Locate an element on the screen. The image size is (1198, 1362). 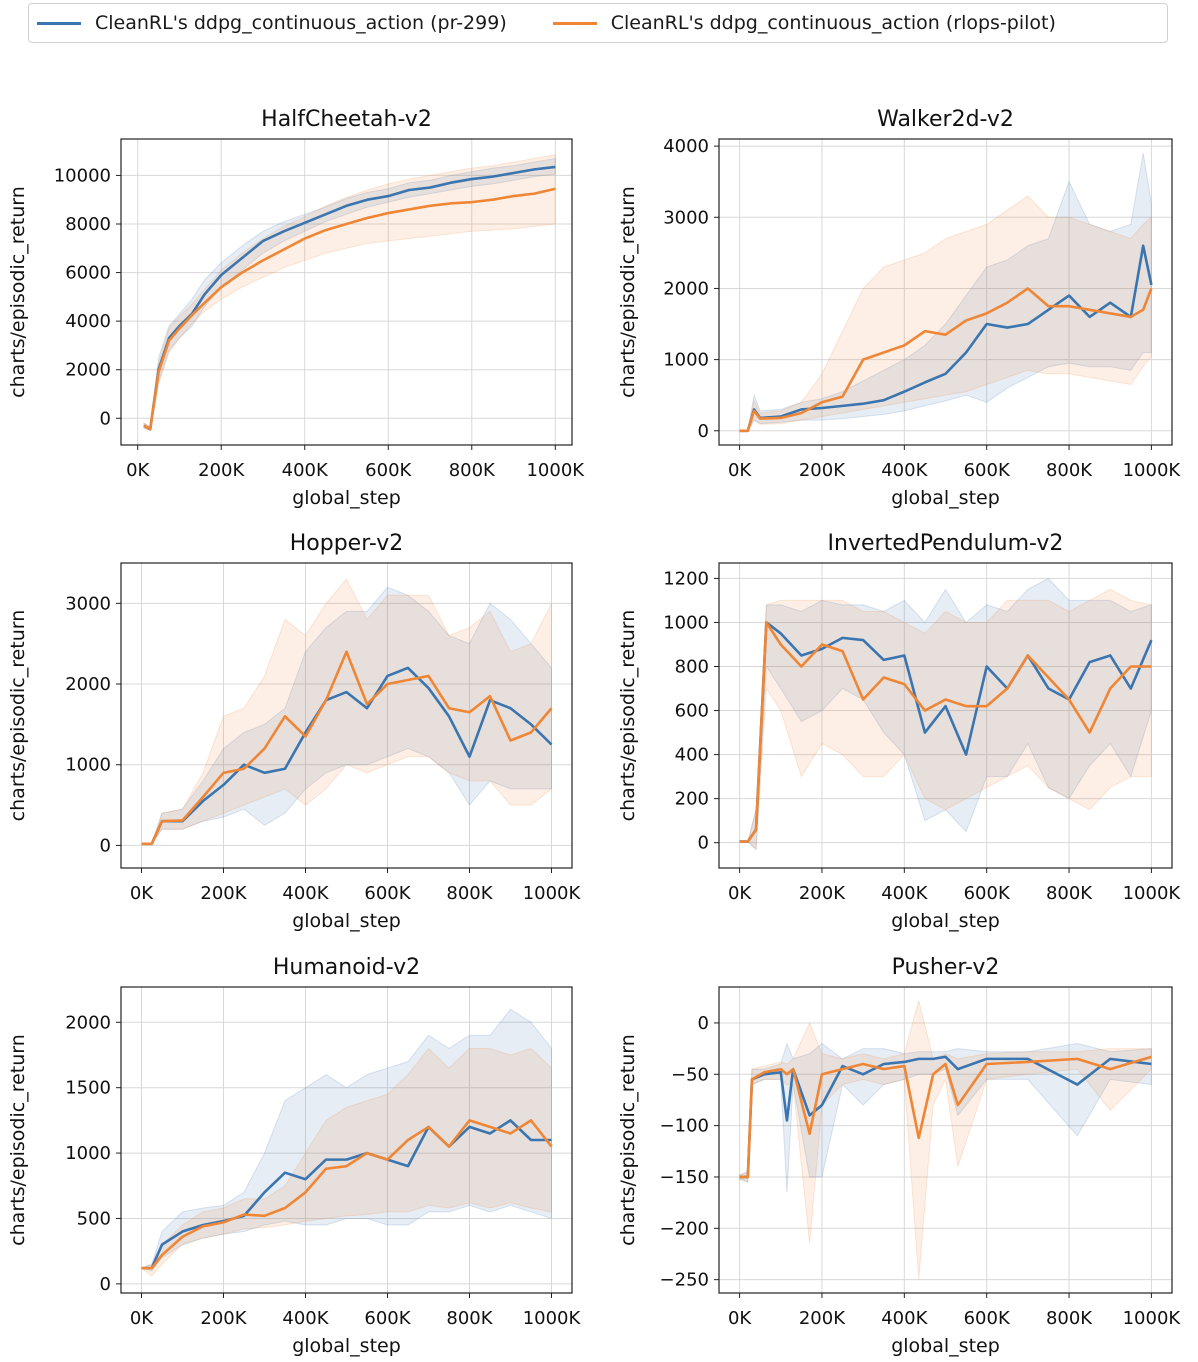
y-tick-label: −150 is located at coordinates (684, 1177).